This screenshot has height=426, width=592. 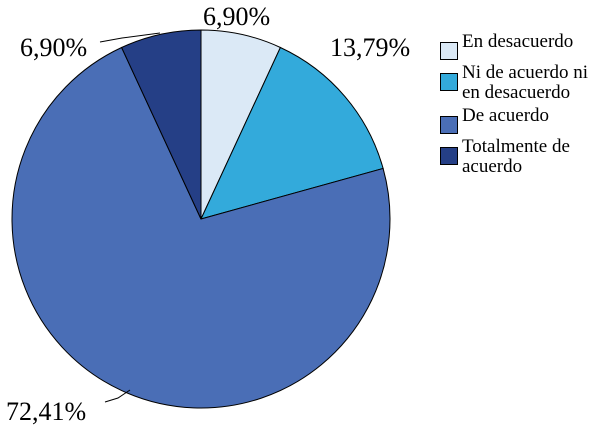 What do you see at coordinates (518, 41) in the screenshot?
I see `legend-label: En desacuerdo` at bounding box center [518, 41].